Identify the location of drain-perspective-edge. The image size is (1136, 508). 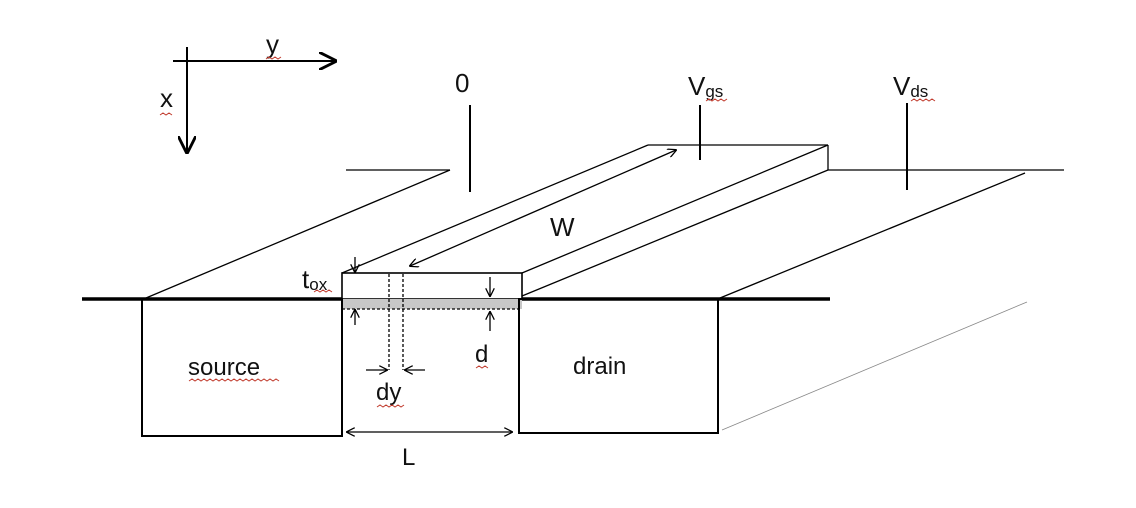
(872, 235).